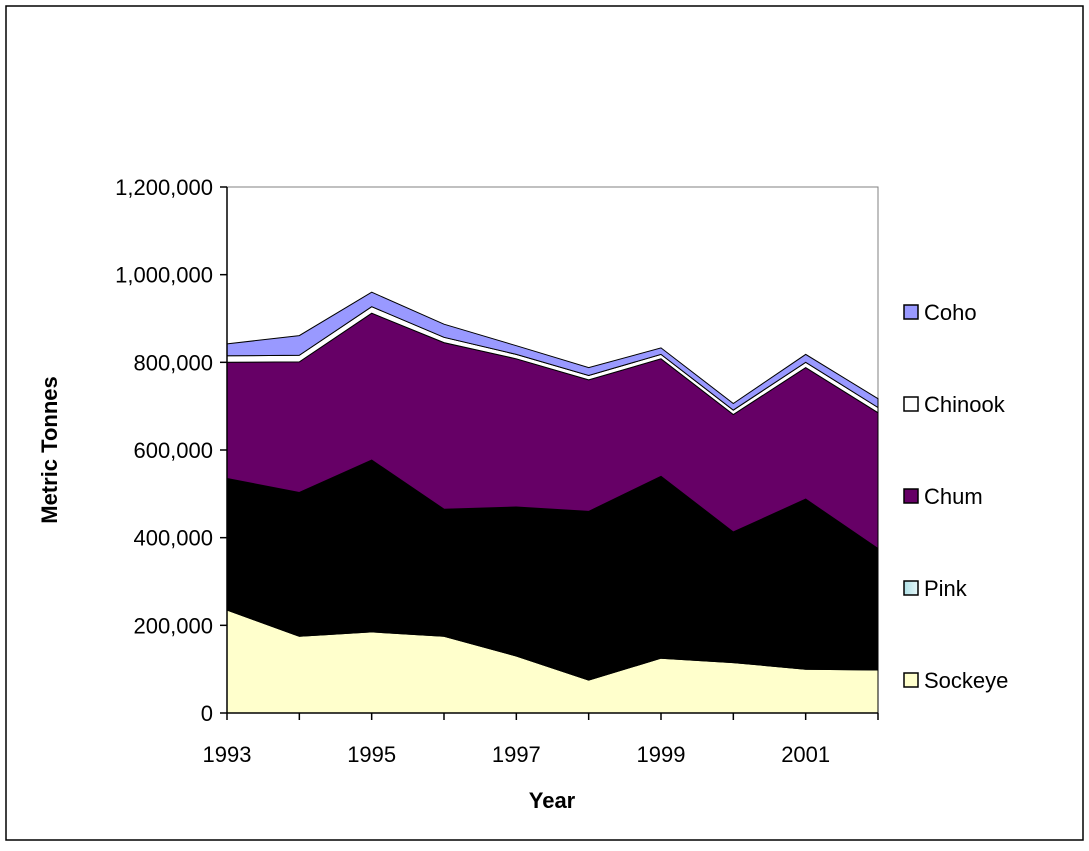  I want to click on y-tick-label: 800,000, so click(173, 362).